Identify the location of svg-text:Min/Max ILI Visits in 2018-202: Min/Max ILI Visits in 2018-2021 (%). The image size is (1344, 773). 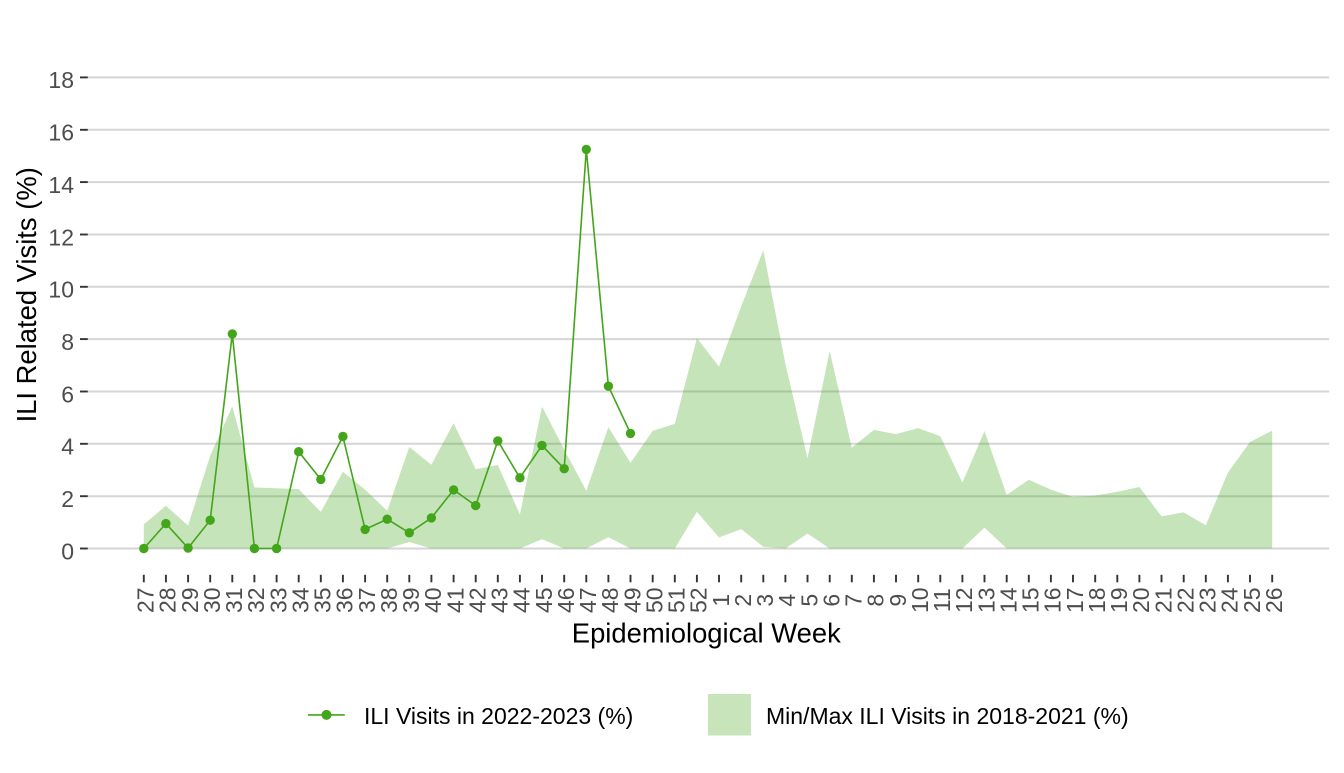
(947, 716).